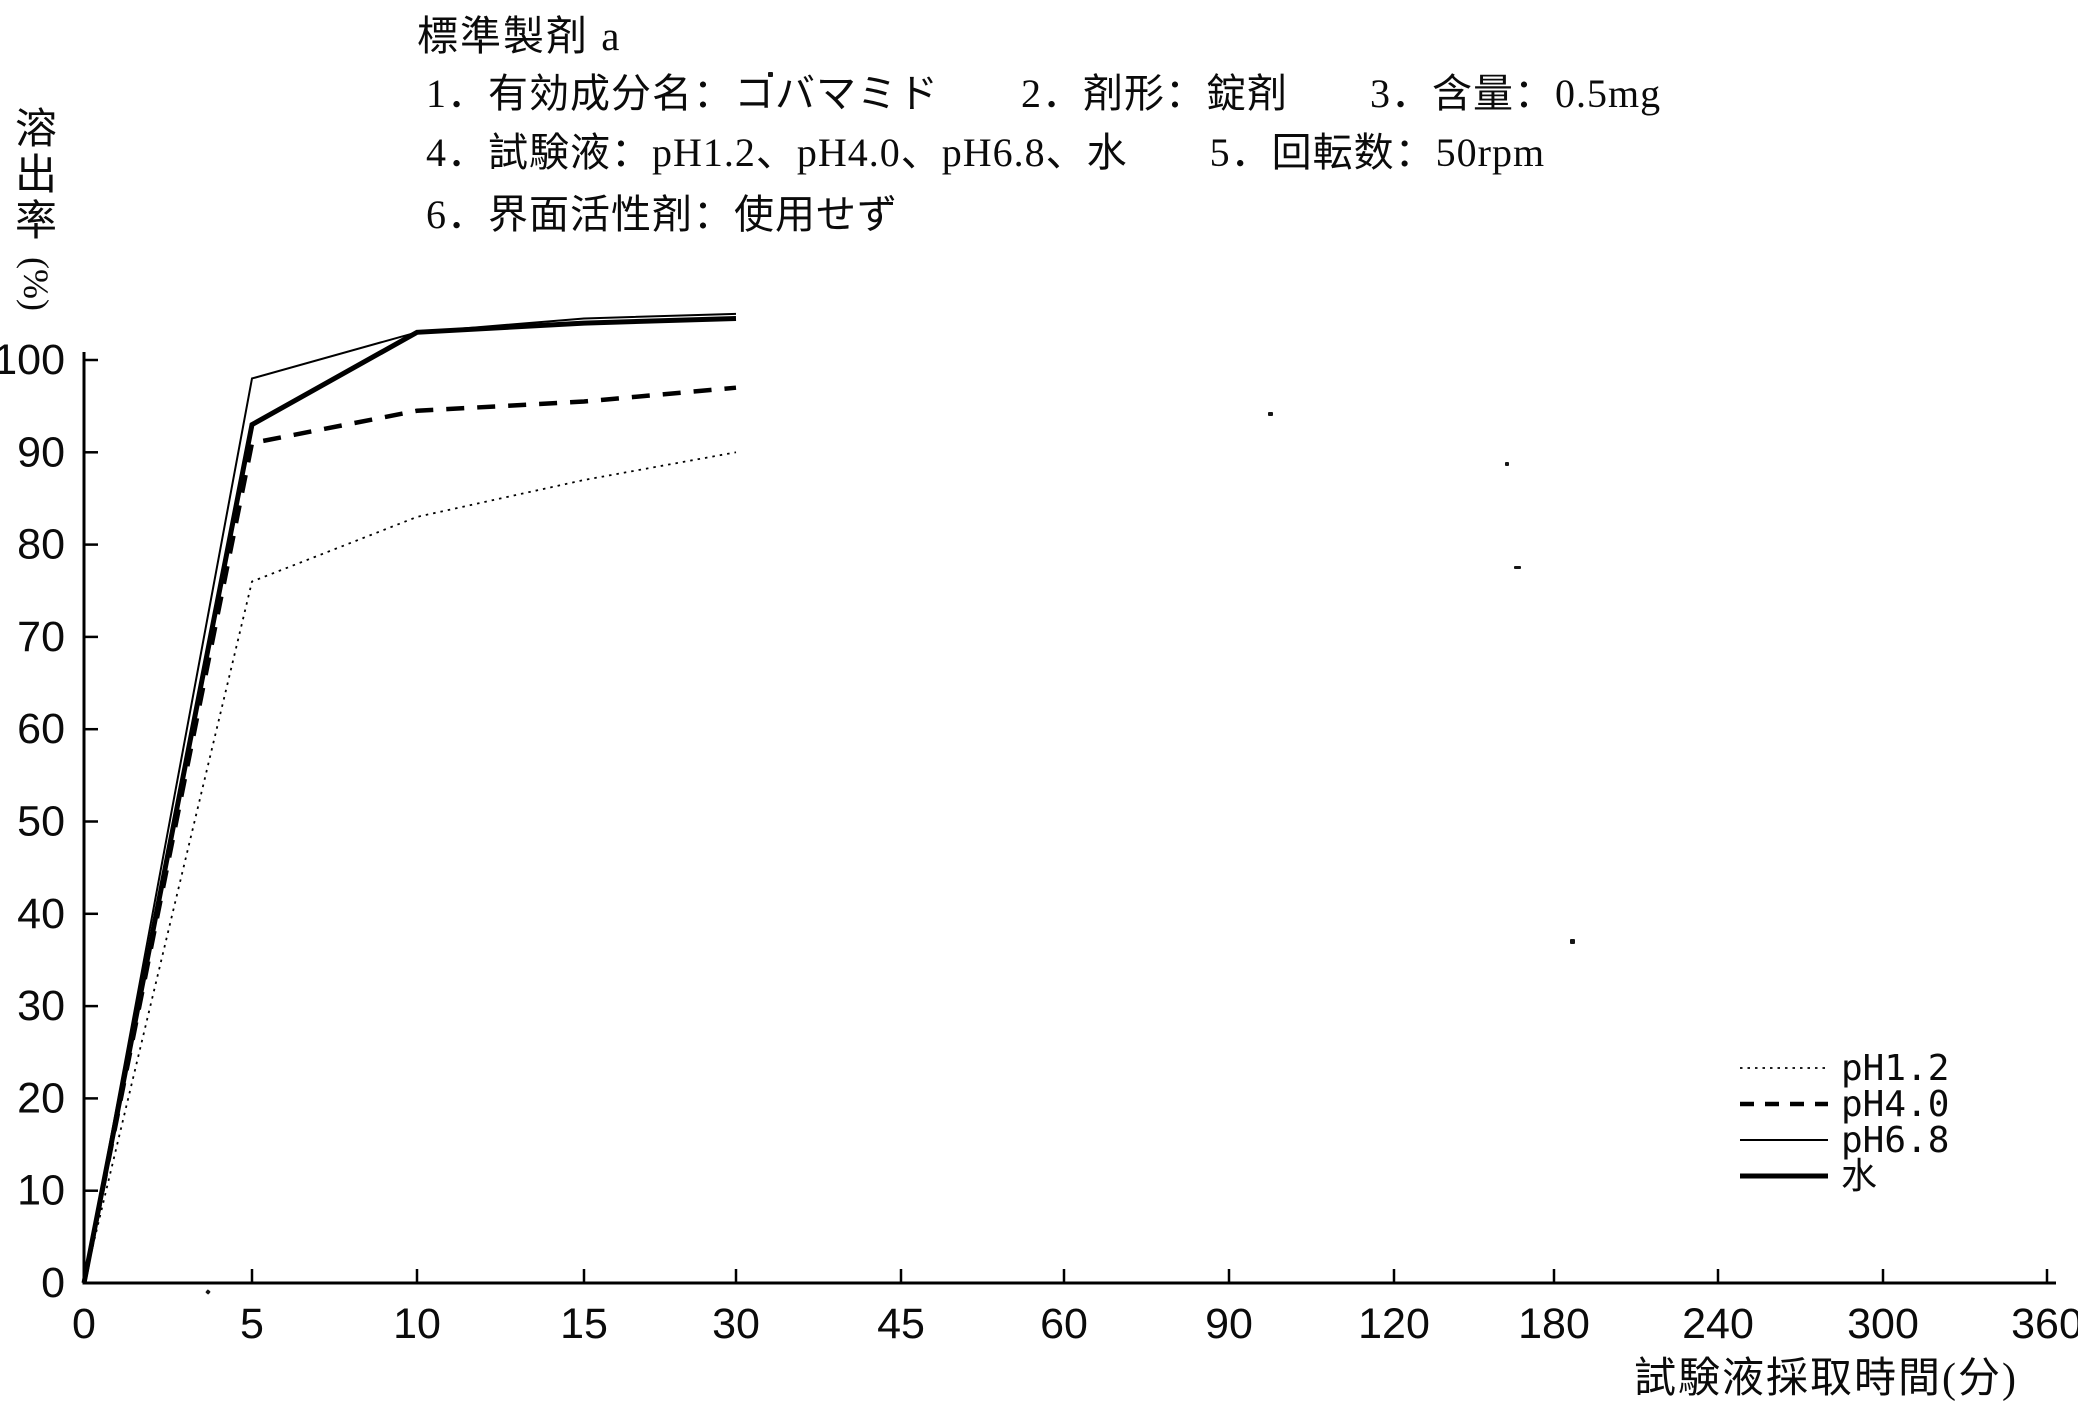  What do you see at coordinates (1895, 1068) in the screenshot?
I see `legend-label-pH1.2: pH1.2` at bounding box center [1895, 1068].